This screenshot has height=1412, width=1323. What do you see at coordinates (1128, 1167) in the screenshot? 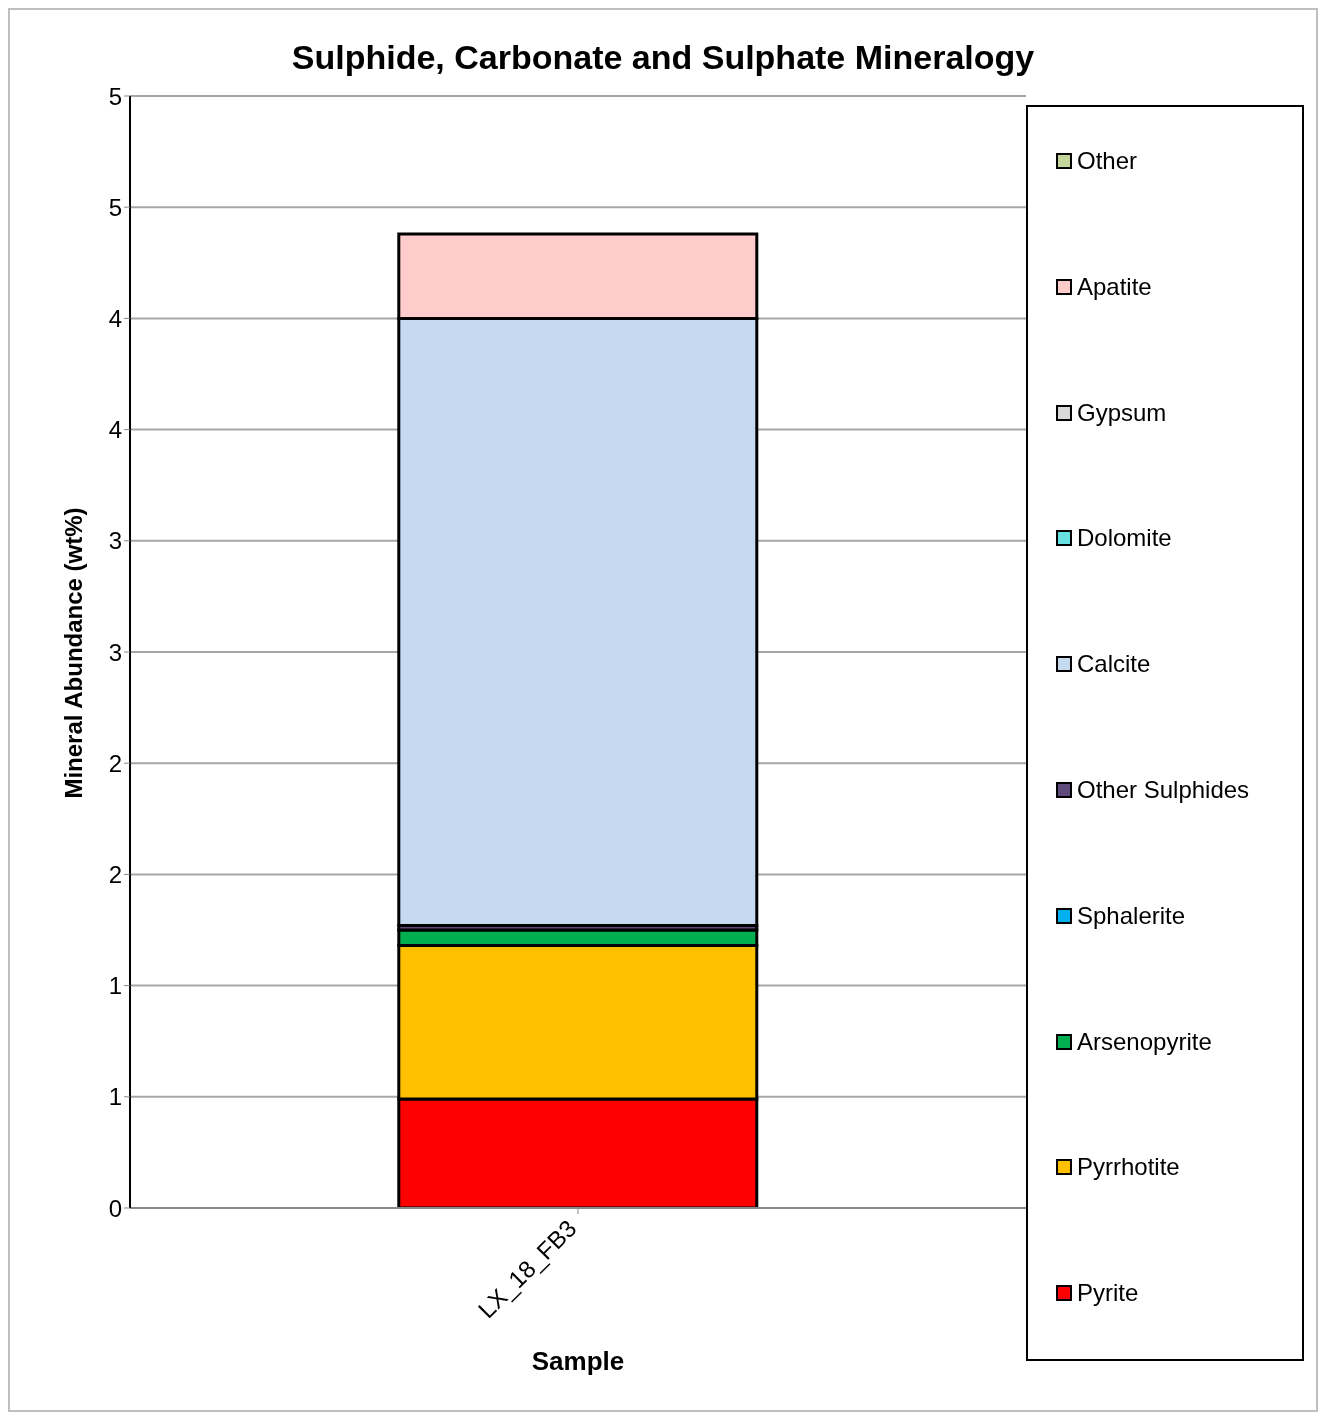
I see `legend-label: Pyrrhotite` at bounding box center [1128, 1167].